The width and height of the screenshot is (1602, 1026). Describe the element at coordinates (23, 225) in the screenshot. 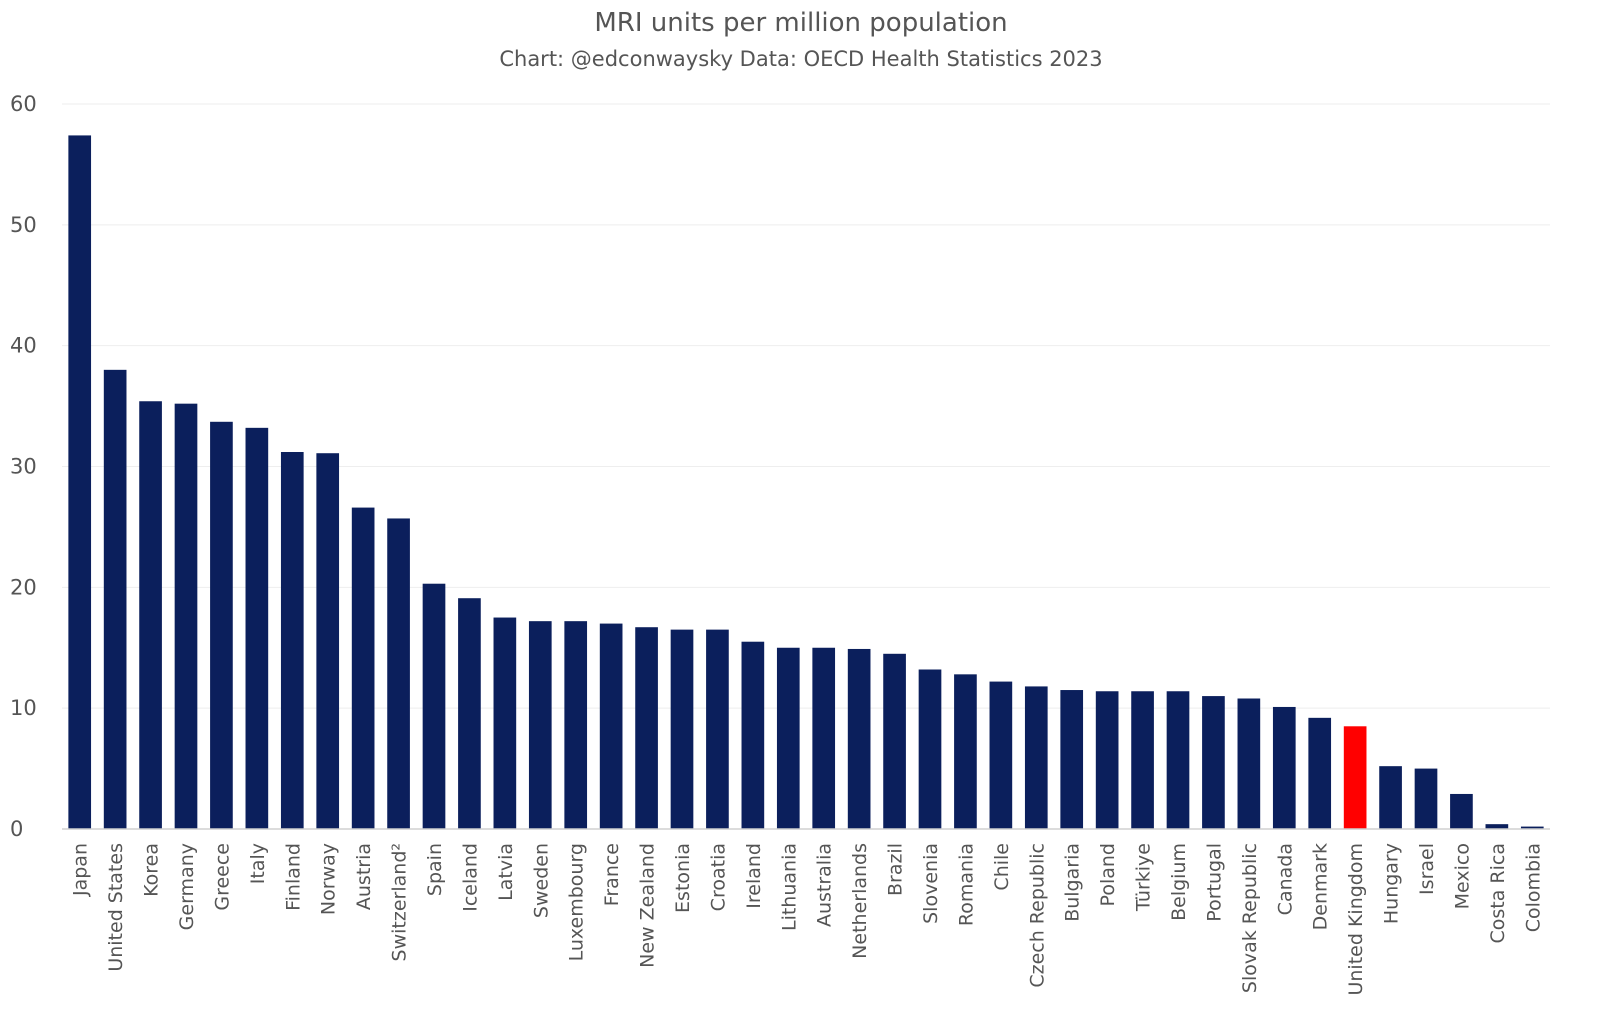

I see `y-tick-label: 50` at that location.